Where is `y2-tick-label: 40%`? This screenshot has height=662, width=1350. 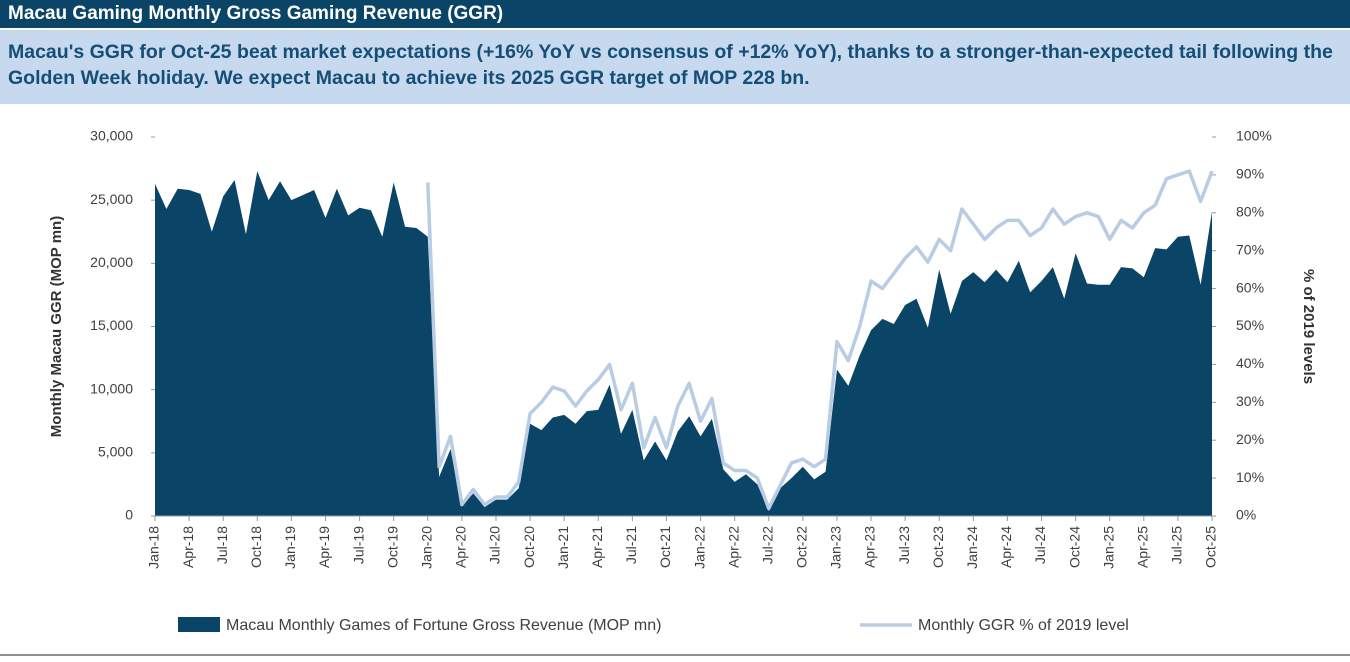 y2-tick-label: 40% is located at coordinates (1250, 363).